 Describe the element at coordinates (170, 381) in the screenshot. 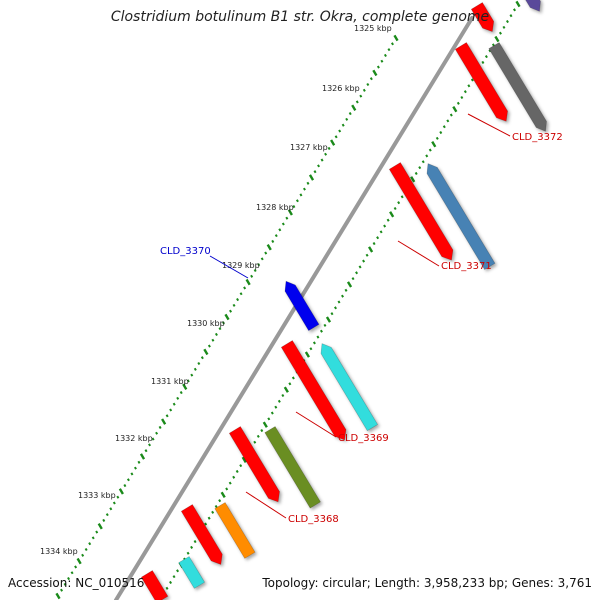

I see `ruler-label: 1331 kbp` at that location.